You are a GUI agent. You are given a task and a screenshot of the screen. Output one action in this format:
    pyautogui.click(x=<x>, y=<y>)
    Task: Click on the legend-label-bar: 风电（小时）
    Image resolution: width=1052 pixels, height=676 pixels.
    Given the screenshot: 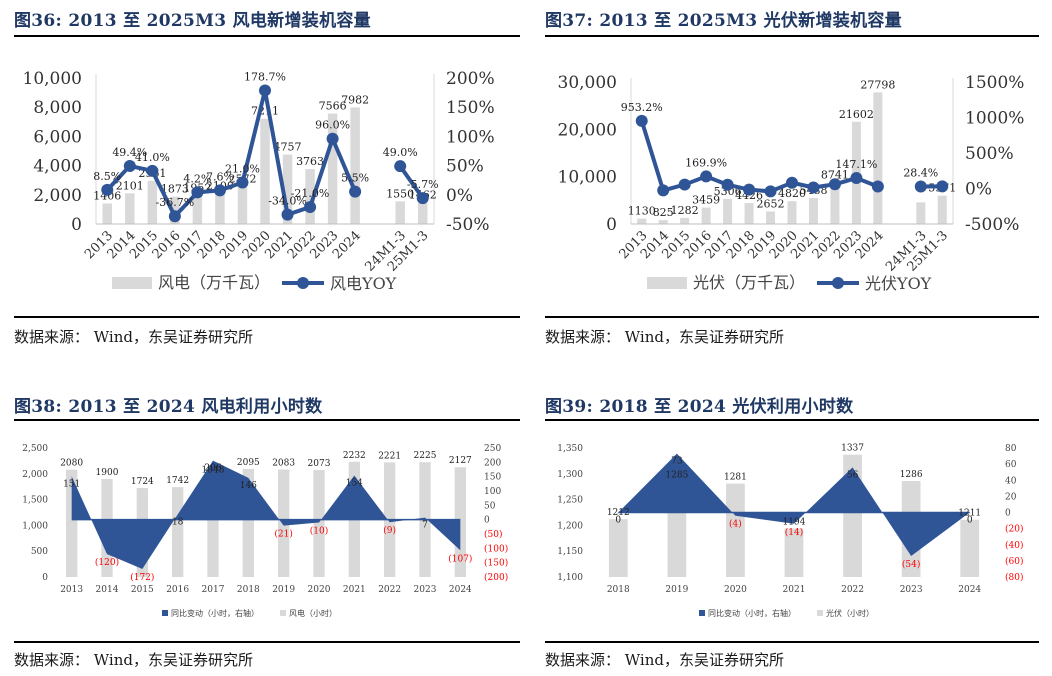 What is the action you would take?
    pyautogui.click(x=313, y=613)
    